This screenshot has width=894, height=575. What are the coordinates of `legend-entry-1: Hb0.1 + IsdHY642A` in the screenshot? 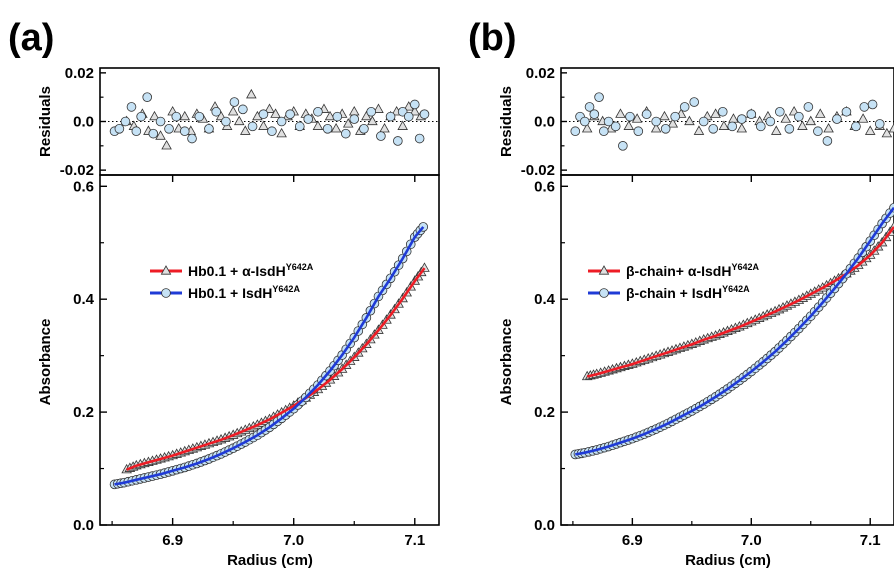 It's located at (244, 292).